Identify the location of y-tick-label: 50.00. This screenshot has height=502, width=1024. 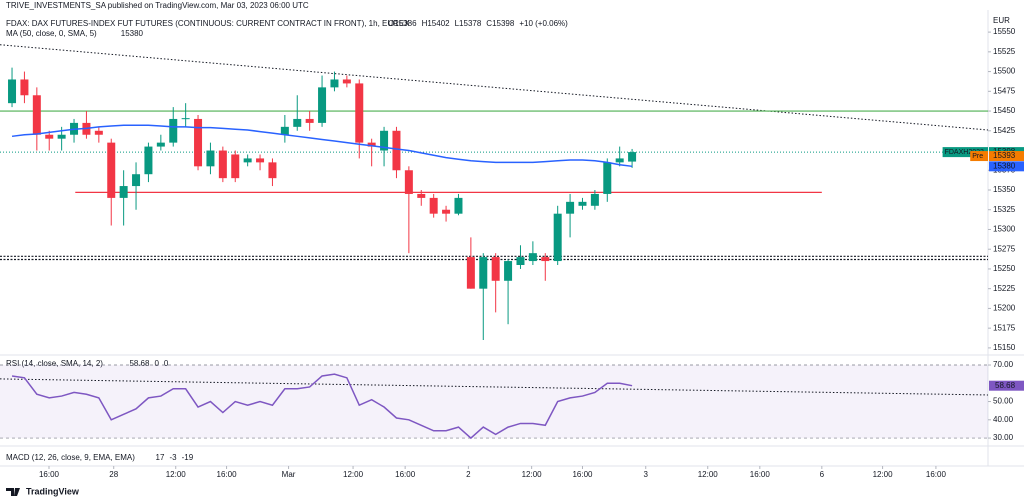
(1003, 401).